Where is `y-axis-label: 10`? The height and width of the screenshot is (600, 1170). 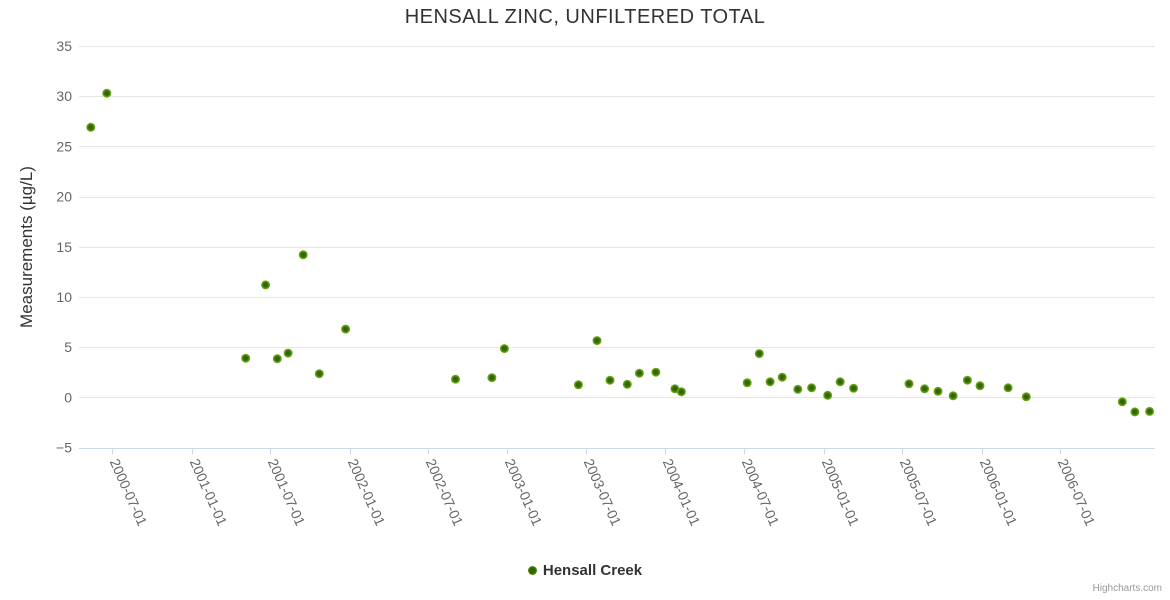 y-axis-label: 10 is located at coordinates (64, 297).